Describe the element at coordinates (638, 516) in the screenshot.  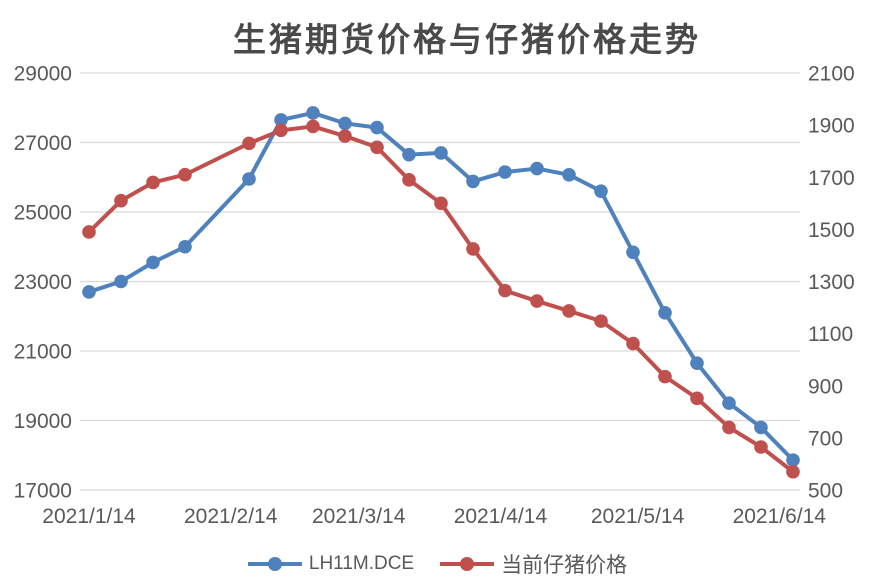
I see `x-axis-tick-label: 2021/5/14` at that location.